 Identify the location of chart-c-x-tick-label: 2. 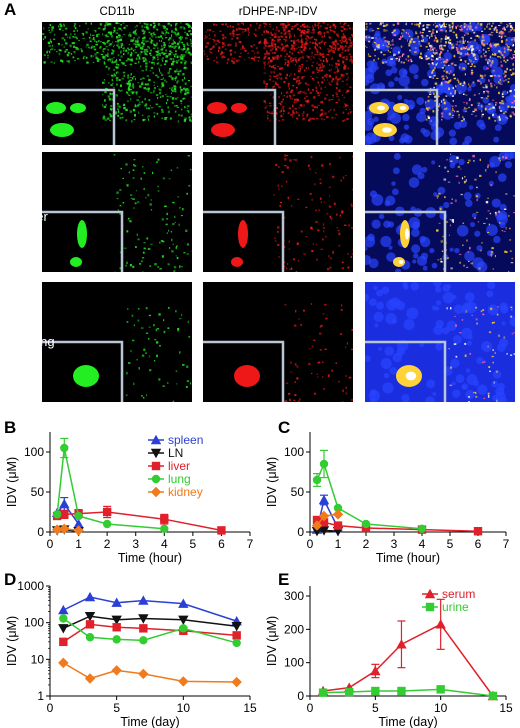
(366, 544).